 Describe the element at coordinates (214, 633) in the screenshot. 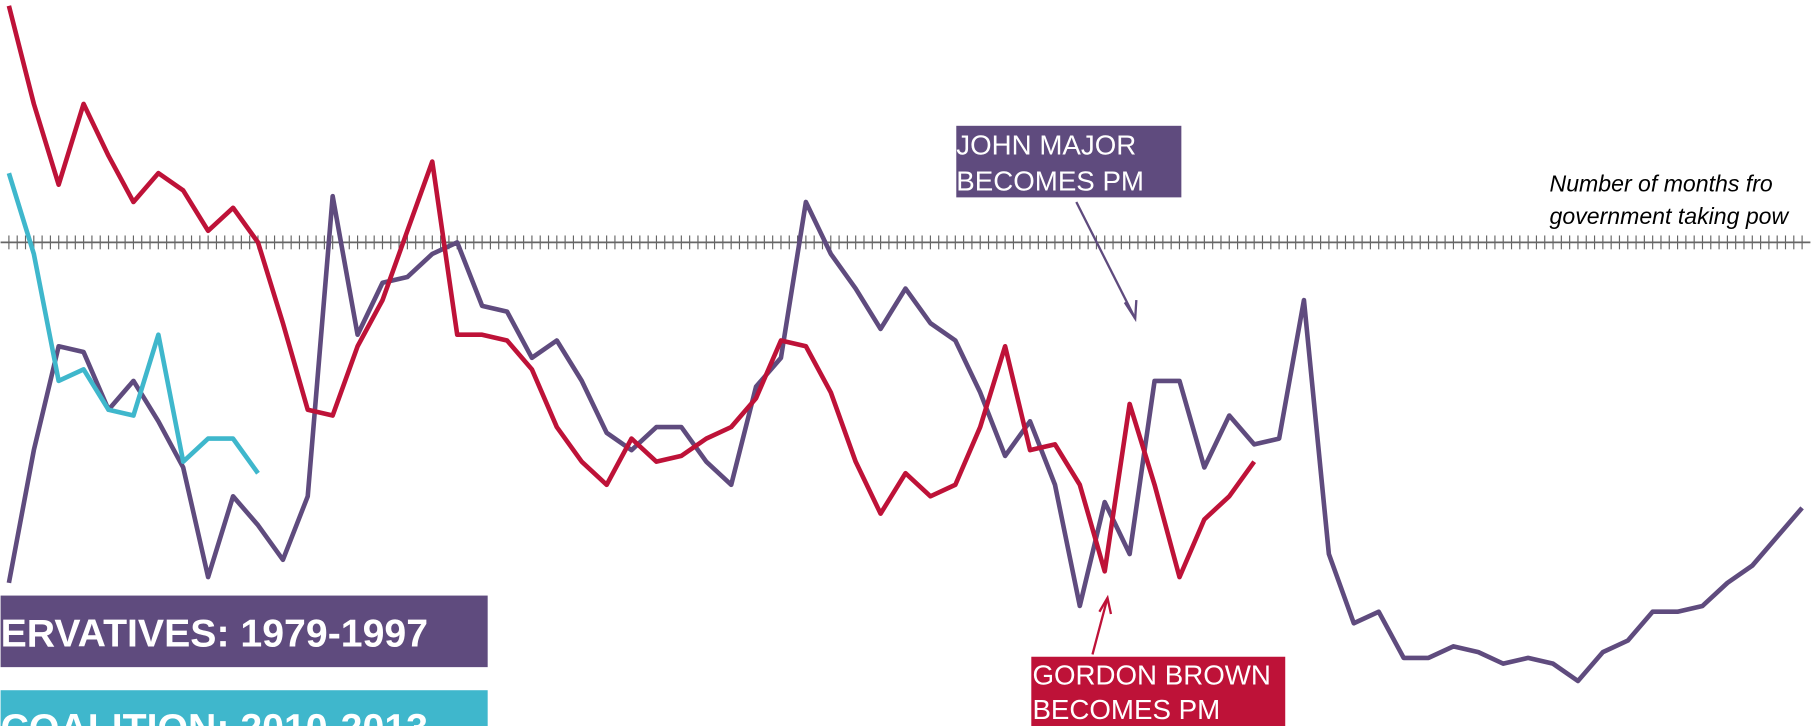

I see `legend-label: ERVATIVES: 1979-1997` at that location.